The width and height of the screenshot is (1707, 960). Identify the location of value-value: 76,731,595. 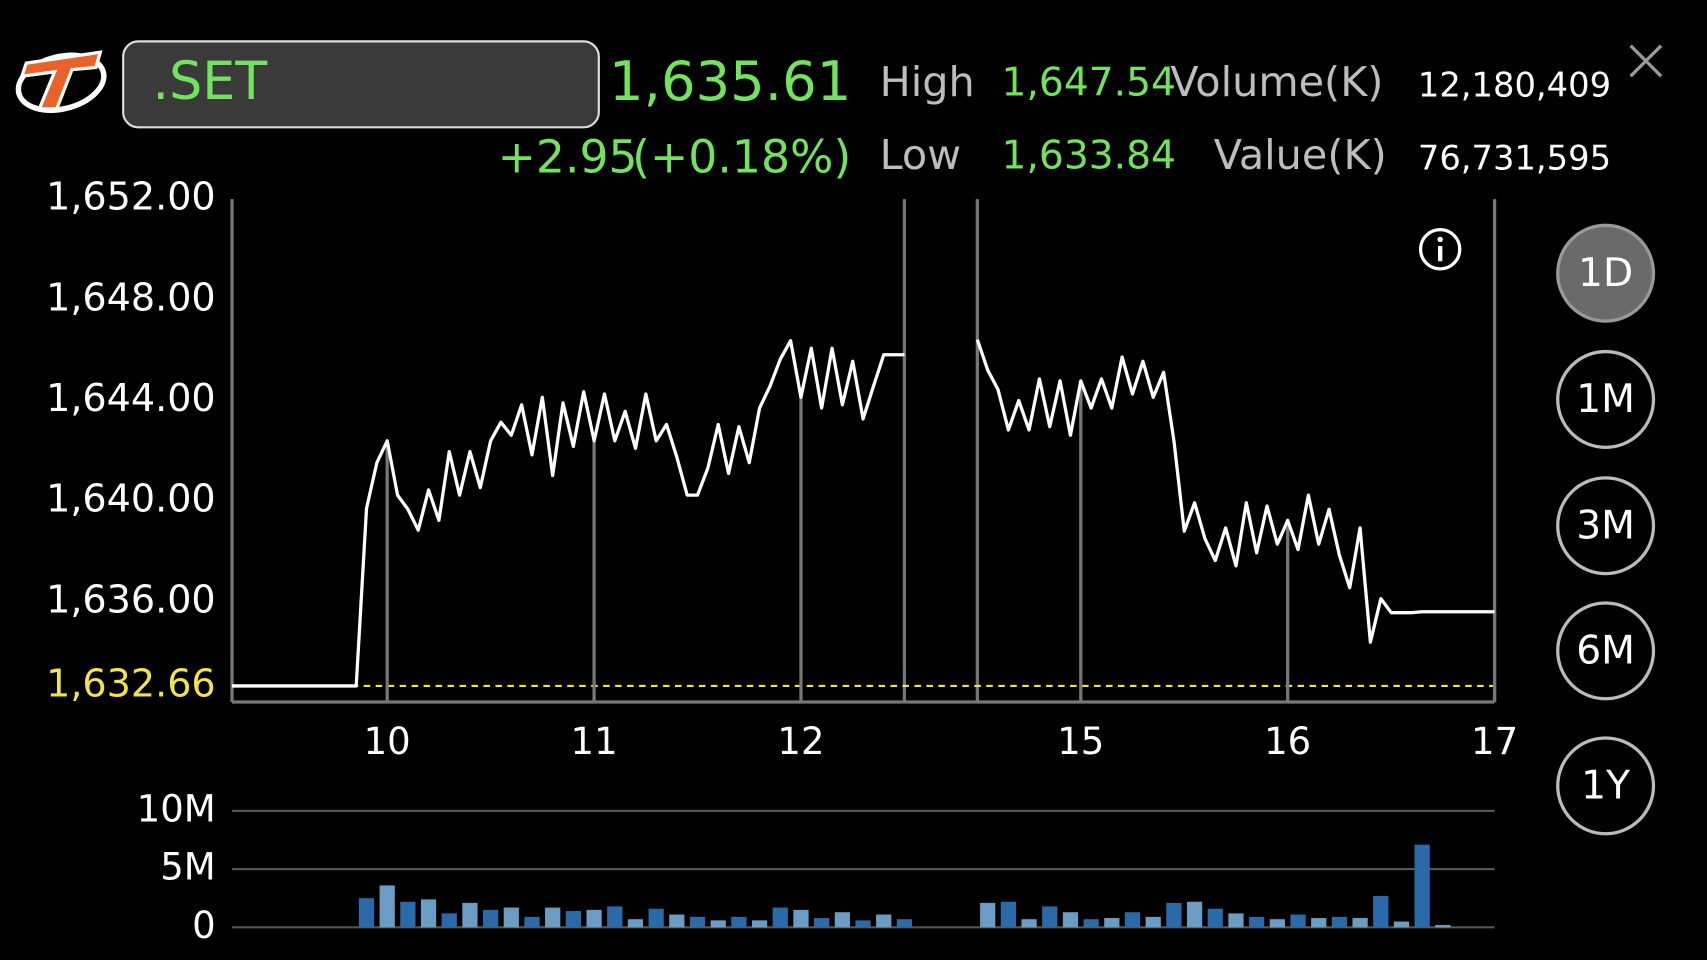
(1514, 158).